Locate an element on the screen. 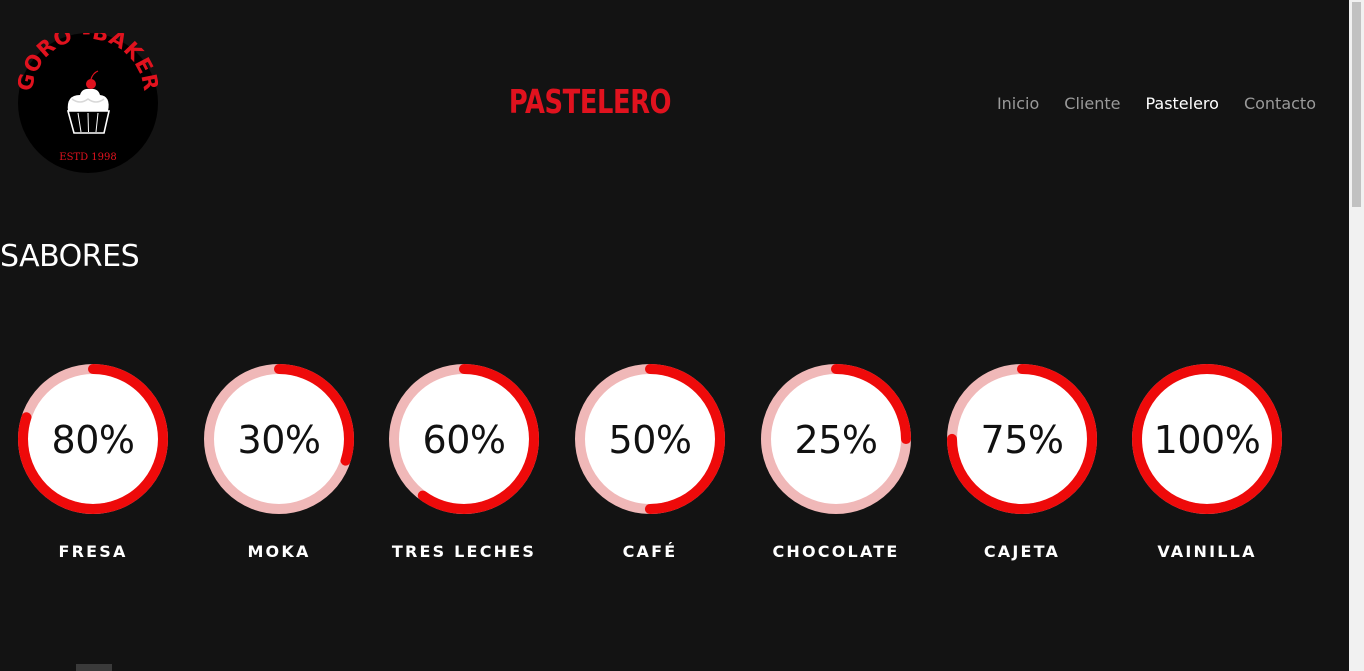 This screenshot has height=671, width=1364. nav-link-pastelero: Pastelero is located at coordinates (1182, 103).